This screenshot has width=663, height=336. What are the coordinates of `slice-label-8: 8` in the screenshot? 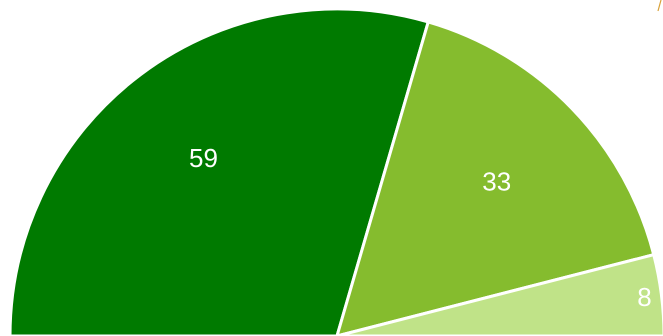 It's located at (644, 297).